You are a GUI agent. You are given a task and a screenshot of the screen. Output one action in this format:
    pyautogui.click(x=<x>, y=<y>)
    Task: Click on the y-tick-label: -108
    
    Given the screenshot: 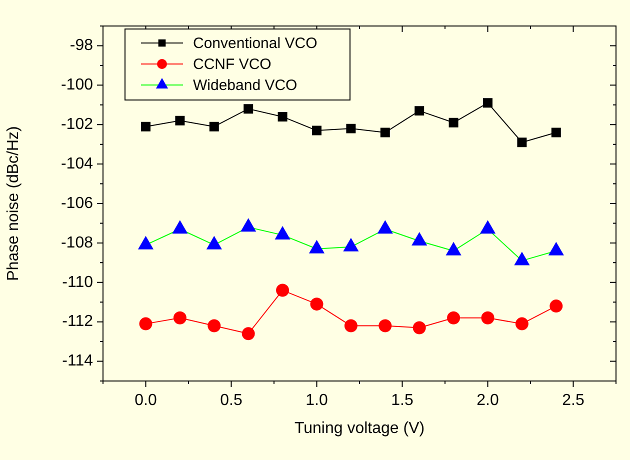 What is the action you would take?
    pyautogui.click(x=77, y=243)
    